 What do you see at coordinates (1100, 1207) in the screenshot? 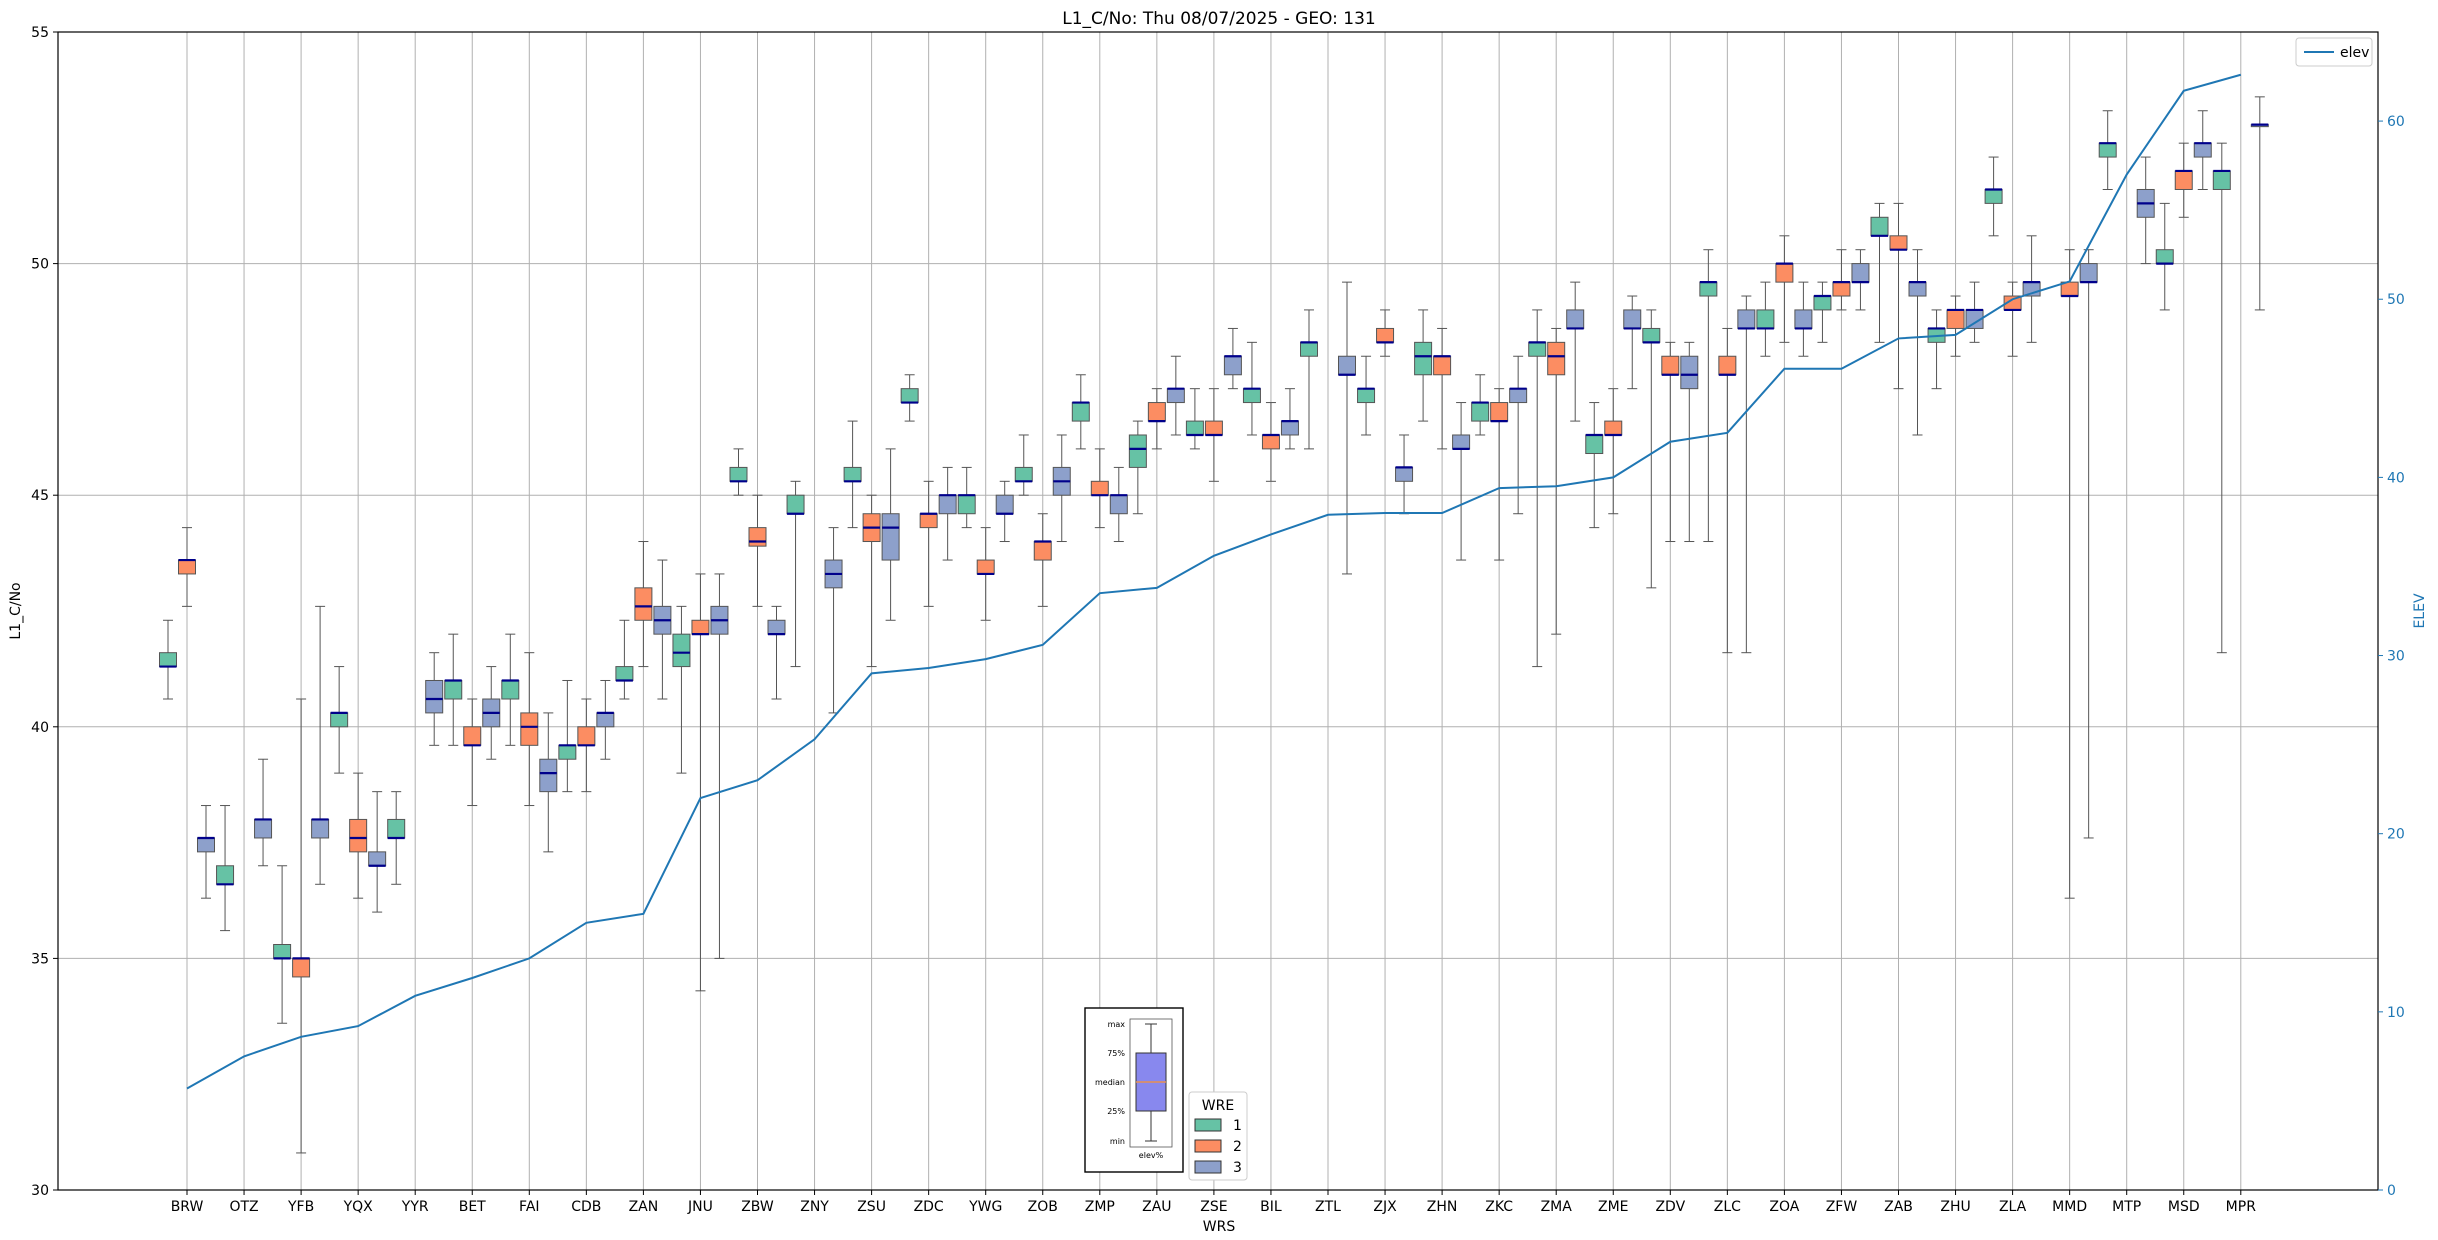
I see `x-tick-label-zmp: ZMP` at bounding box center [1100, 1207].